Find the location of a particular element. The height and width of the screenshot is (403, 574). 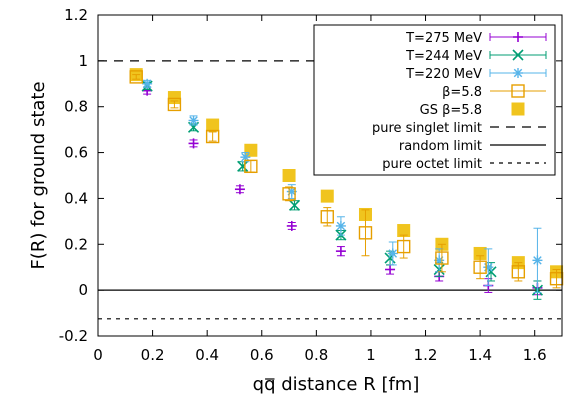

x-tick-label: 0.2 is located at coordinates (153, 355).